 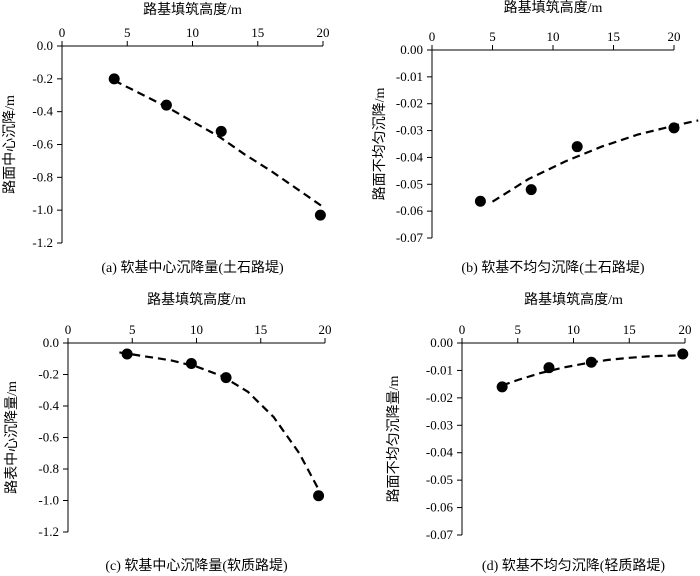 I want to click on y-axis-title: 路面中心沉降/m, so click(x=10, y=144).